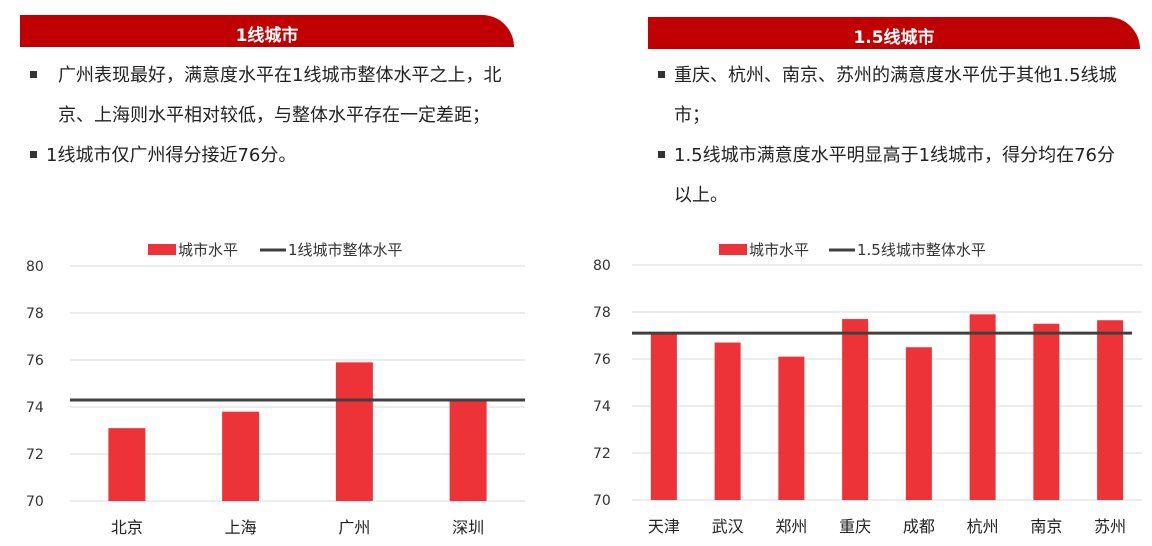 This screenshot has width=1152, height=546. What do you see at coordinates (35, 455) in the screenshot?
I see `left-chart-y-tick-label: 72` at bounding box center [35, 455].